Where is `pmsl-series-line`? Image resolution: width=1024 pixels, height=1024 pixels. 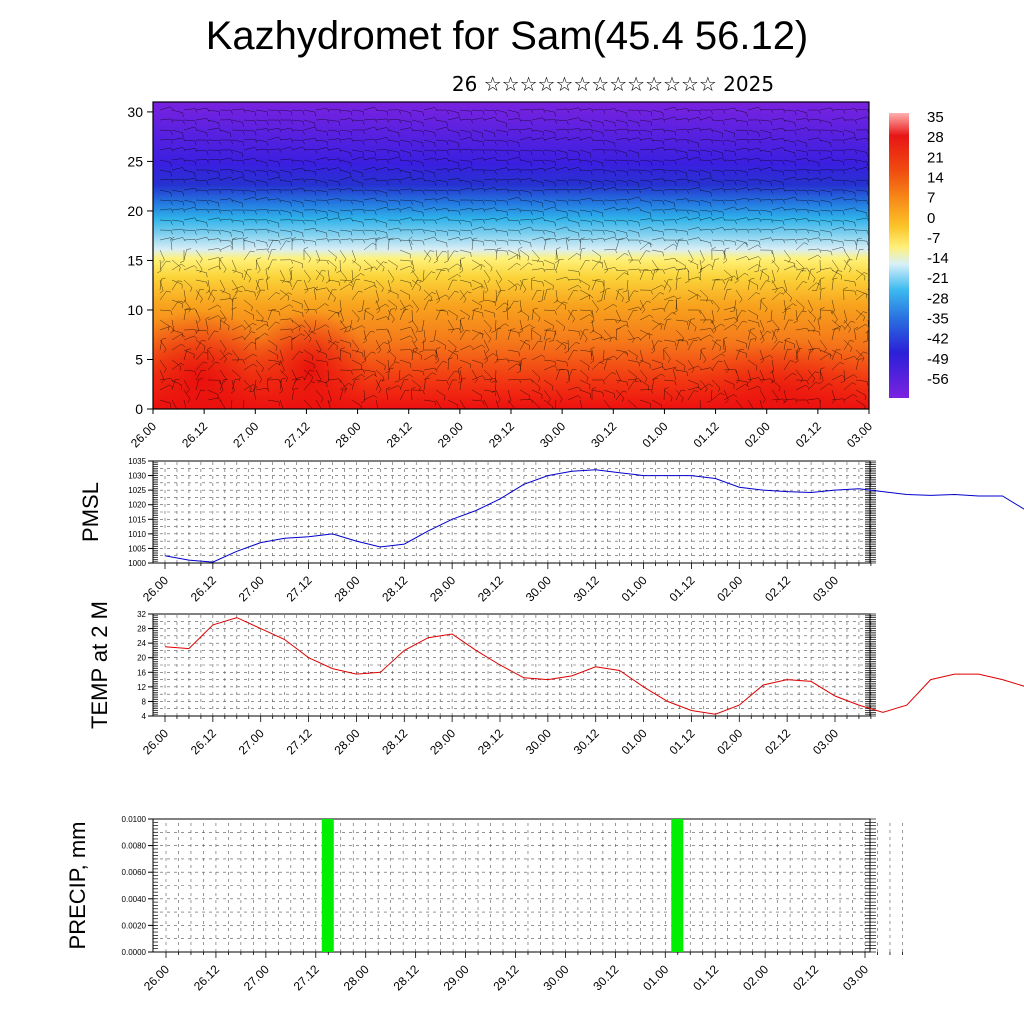 pmsl-series-line is located at coordinates (594, 516).